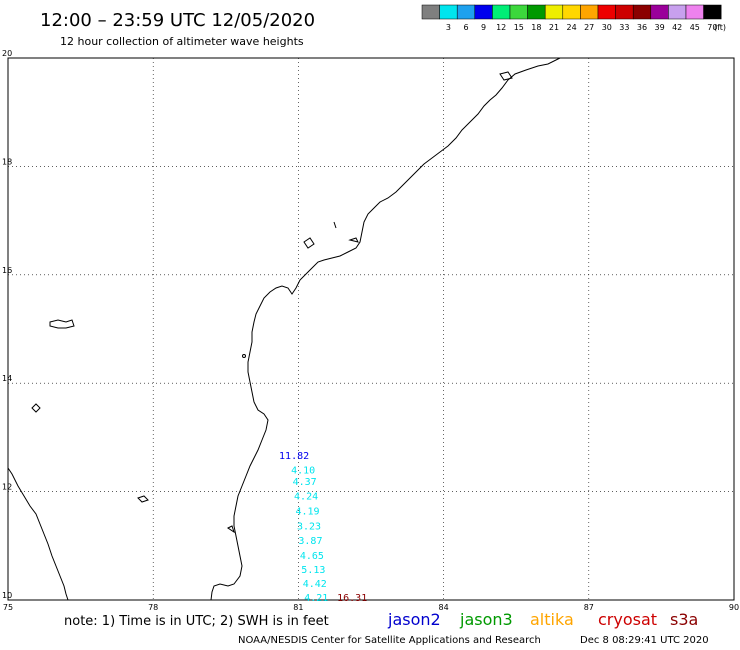  What do you see at coordinates (305, 482) in the screenshot?
I see `wave-height-value: 4.37` at bounding box center [305, 482].